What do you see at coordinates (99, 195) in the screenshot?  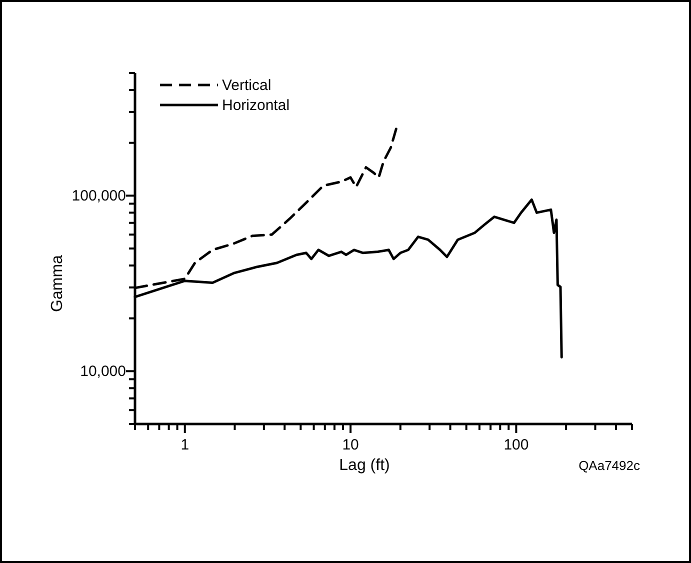 I see `y-tick-label: 100,000` at bounding box center [99, 195].